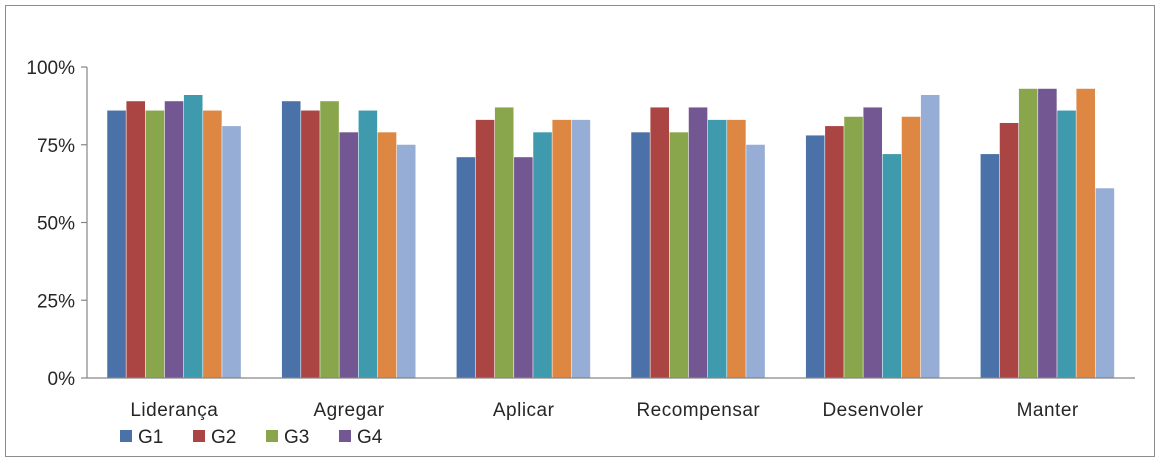  I want to click on legend-label-g2: G2, so click(223, 437).